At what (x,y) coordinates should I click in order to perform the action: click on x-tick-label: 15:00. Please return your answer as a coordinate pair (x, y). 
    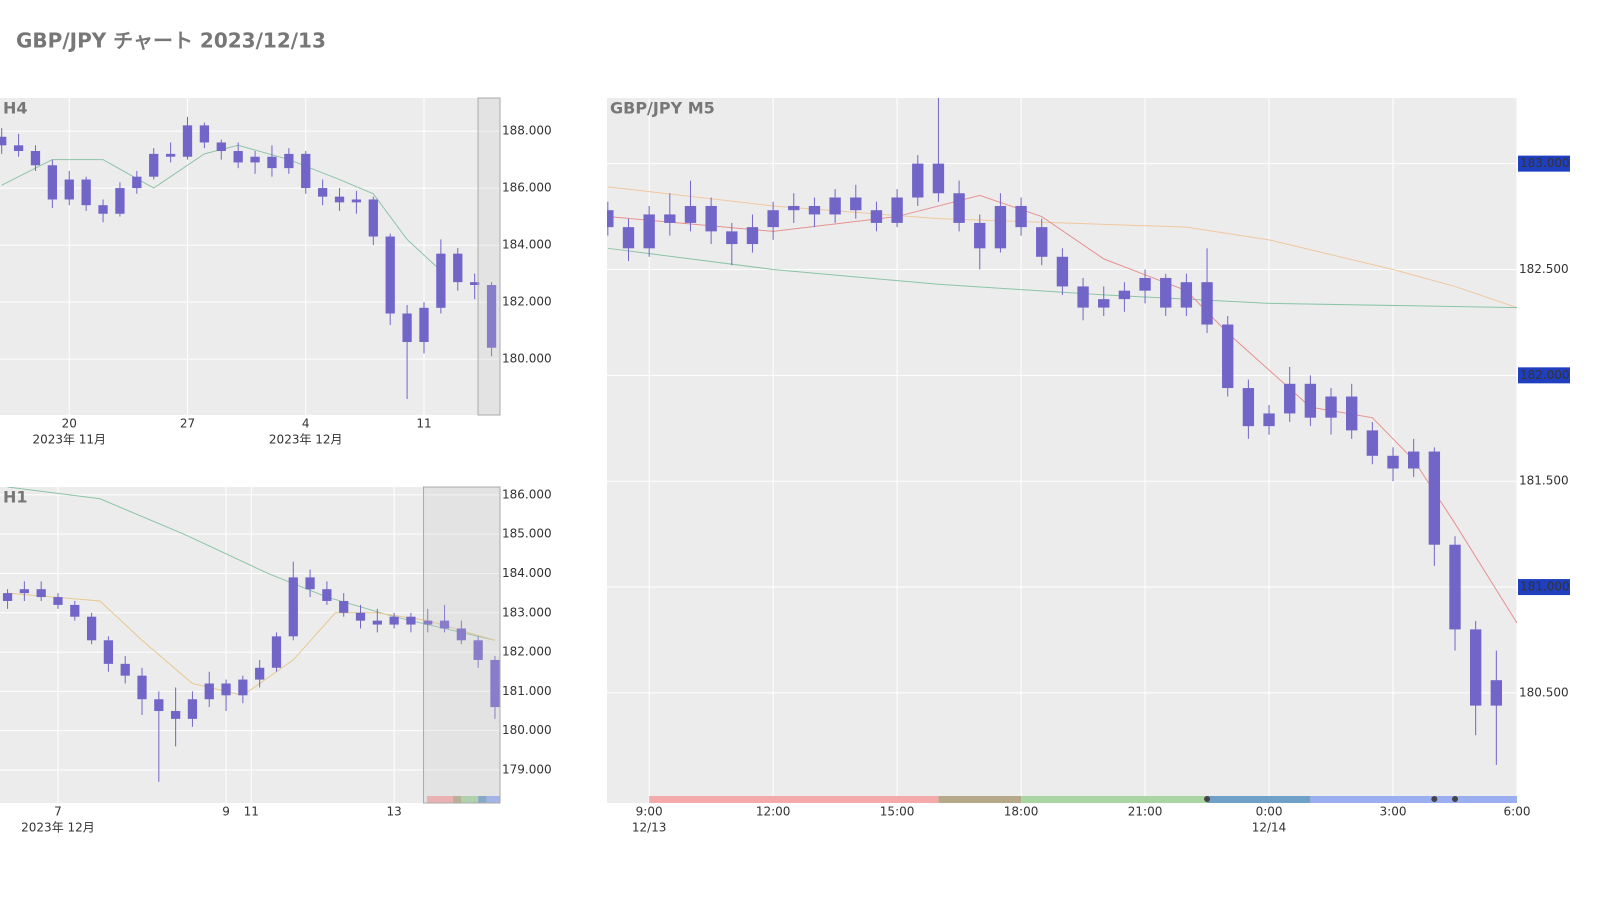
    Looking at the image, I should click on (897, 812).